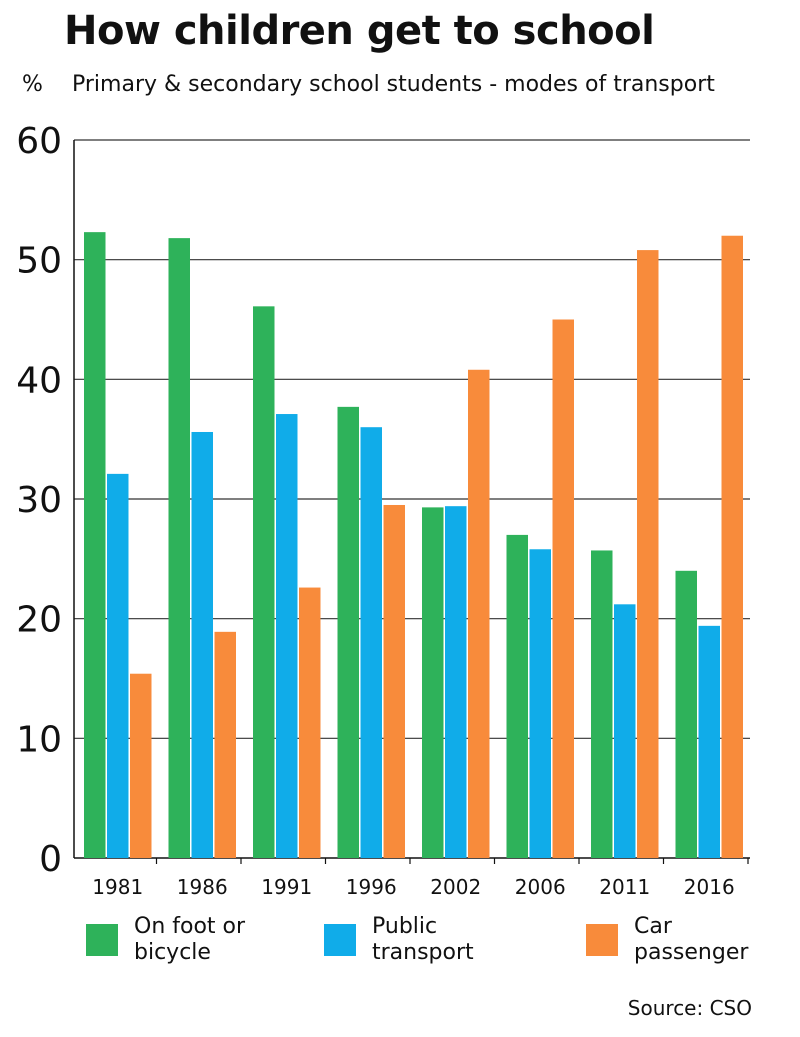  Describe the element at coordinates (102, 940) in the screenshot. I see `legend-swatch-on-foot` at that location.